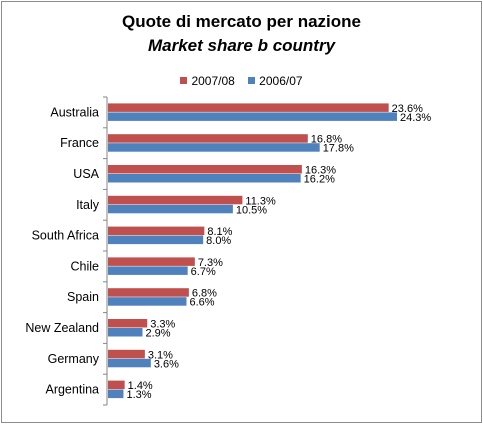  I want to click on category-label: Spain, so click(83, 297).